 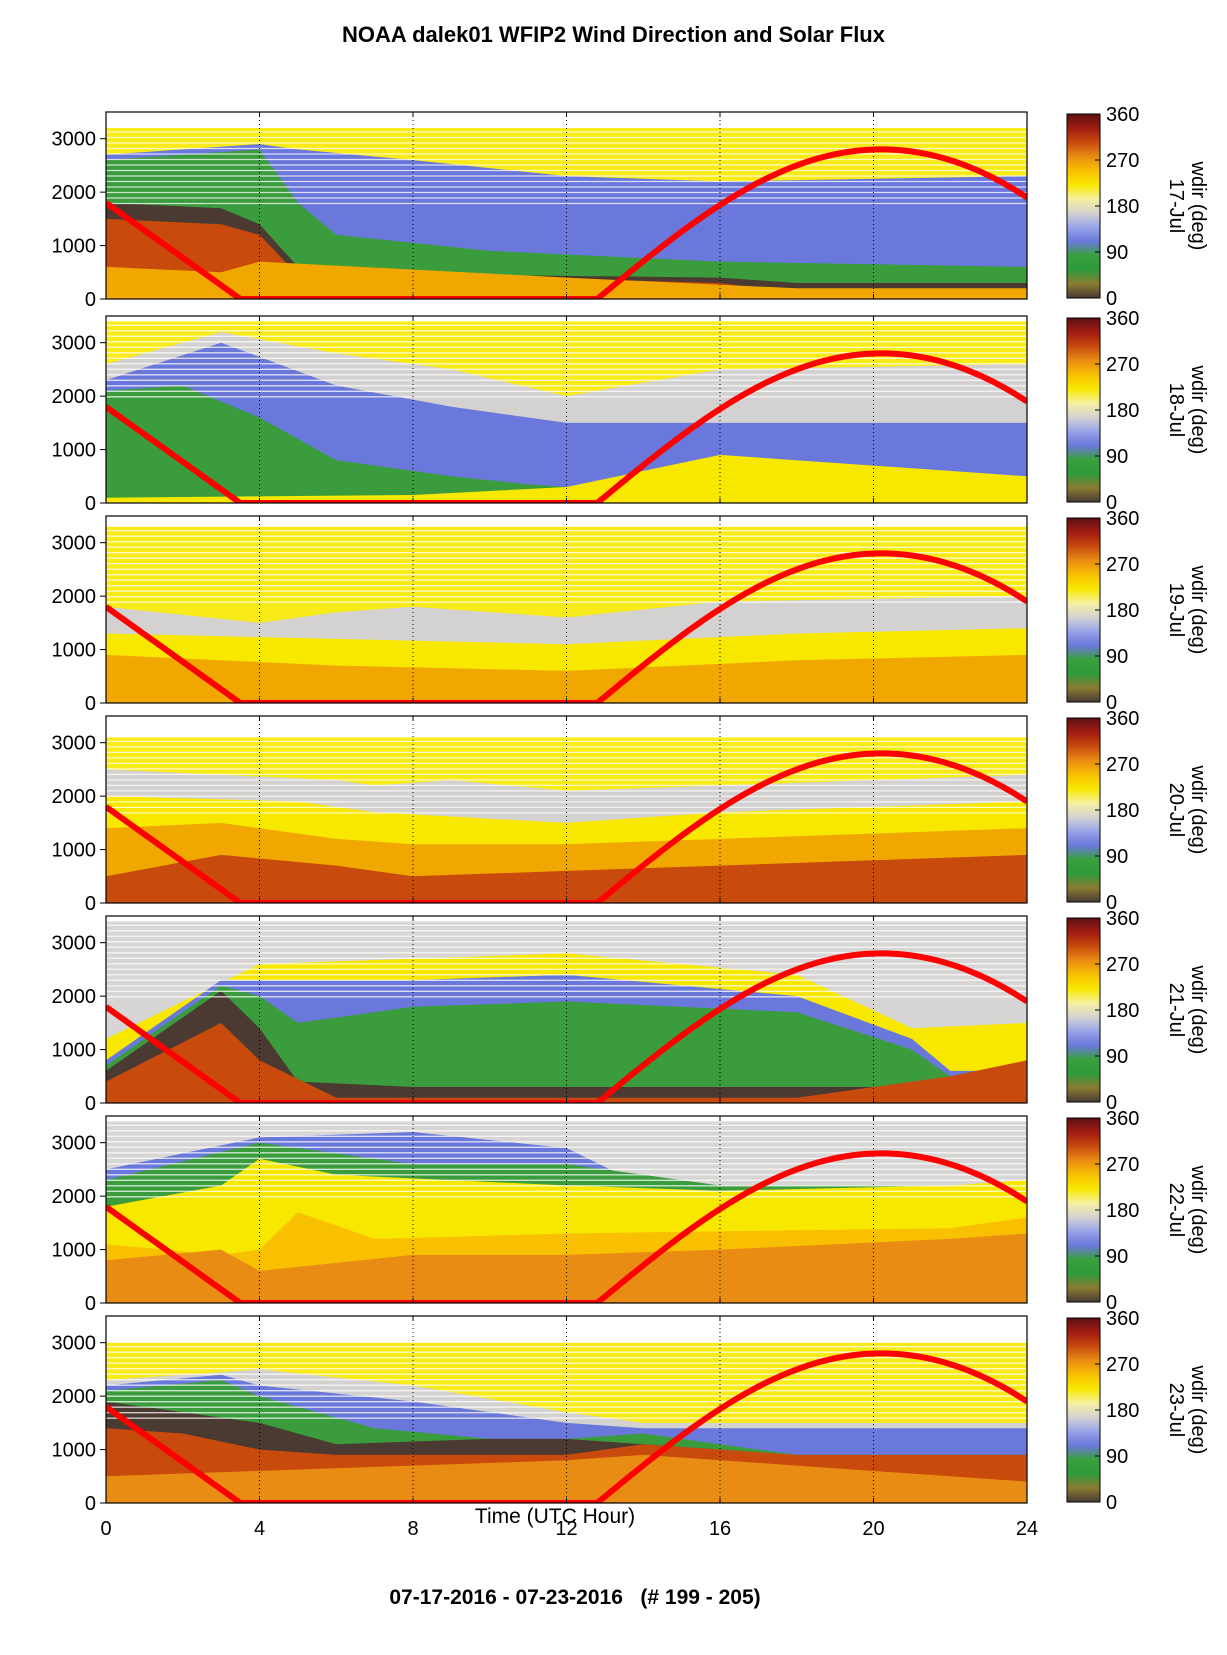 I want to click on x-tick-label: 20, so click(x=873, y=1529).